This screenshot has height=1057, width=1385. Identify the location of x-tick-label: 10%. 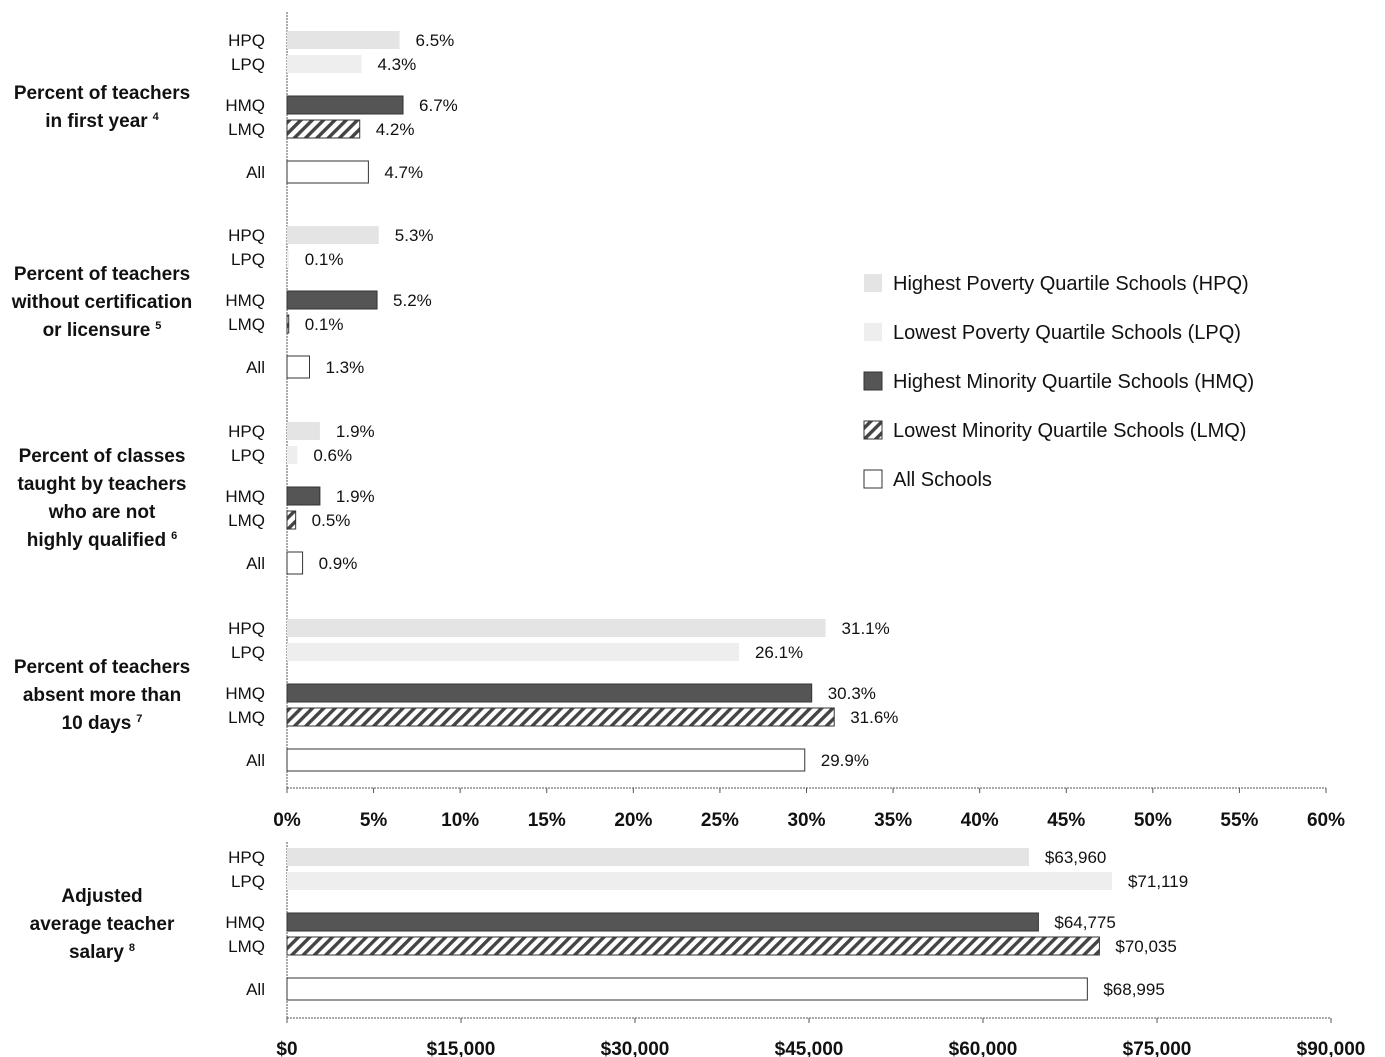
(460, 820).